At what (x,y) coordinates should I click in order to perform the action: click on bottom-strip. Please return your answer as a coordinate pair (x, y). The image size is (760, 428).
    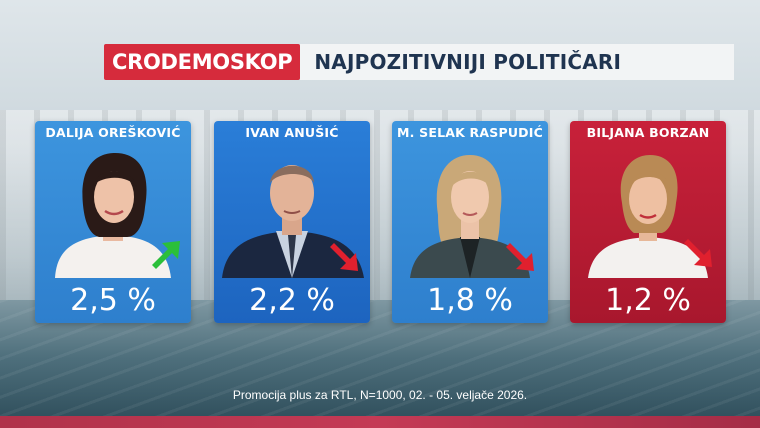
    Looking at the image, I should click on (380, 422).